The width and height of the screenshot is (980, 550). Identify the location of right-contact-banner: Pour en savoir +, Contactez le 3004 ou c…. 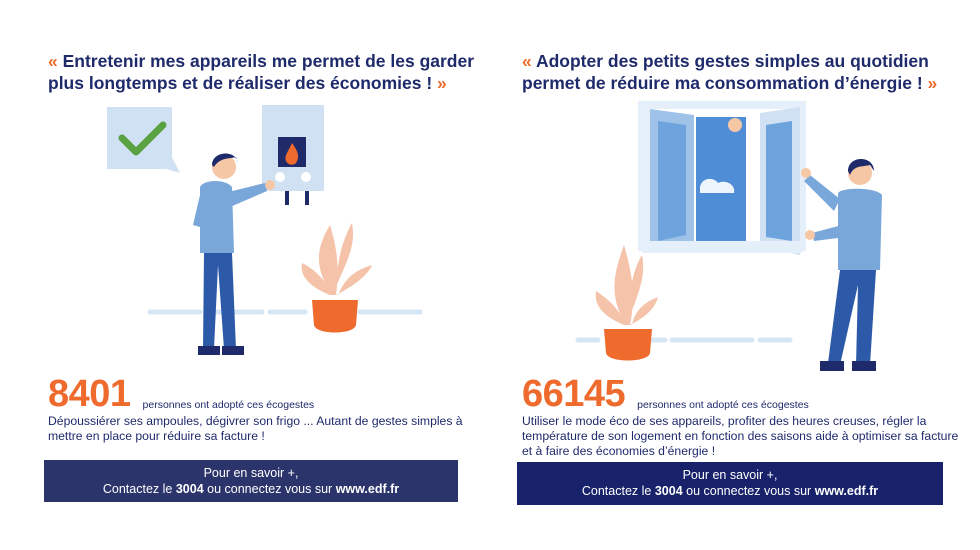
(730, 483).